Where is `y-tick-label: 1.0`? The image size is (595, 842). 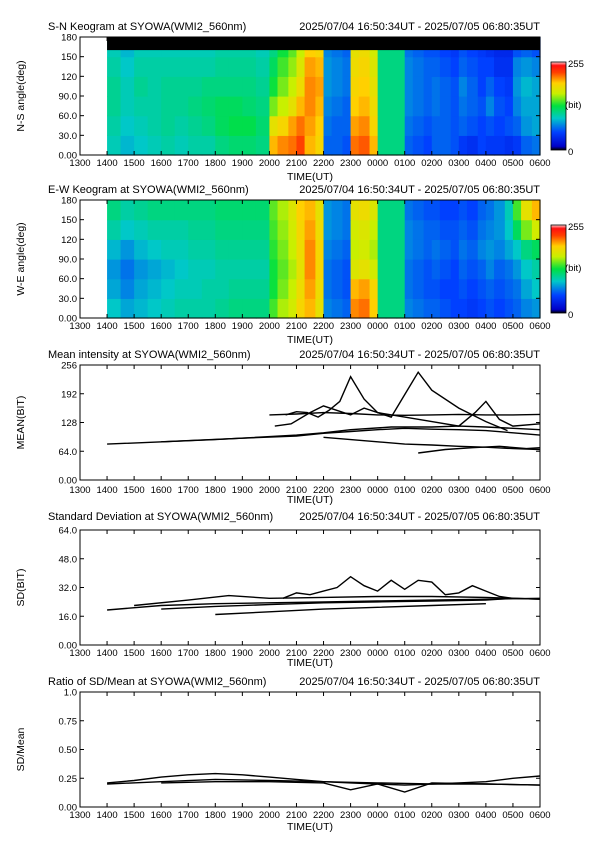 y-tick-label: 1.0 is located at coordinates (70, 693).